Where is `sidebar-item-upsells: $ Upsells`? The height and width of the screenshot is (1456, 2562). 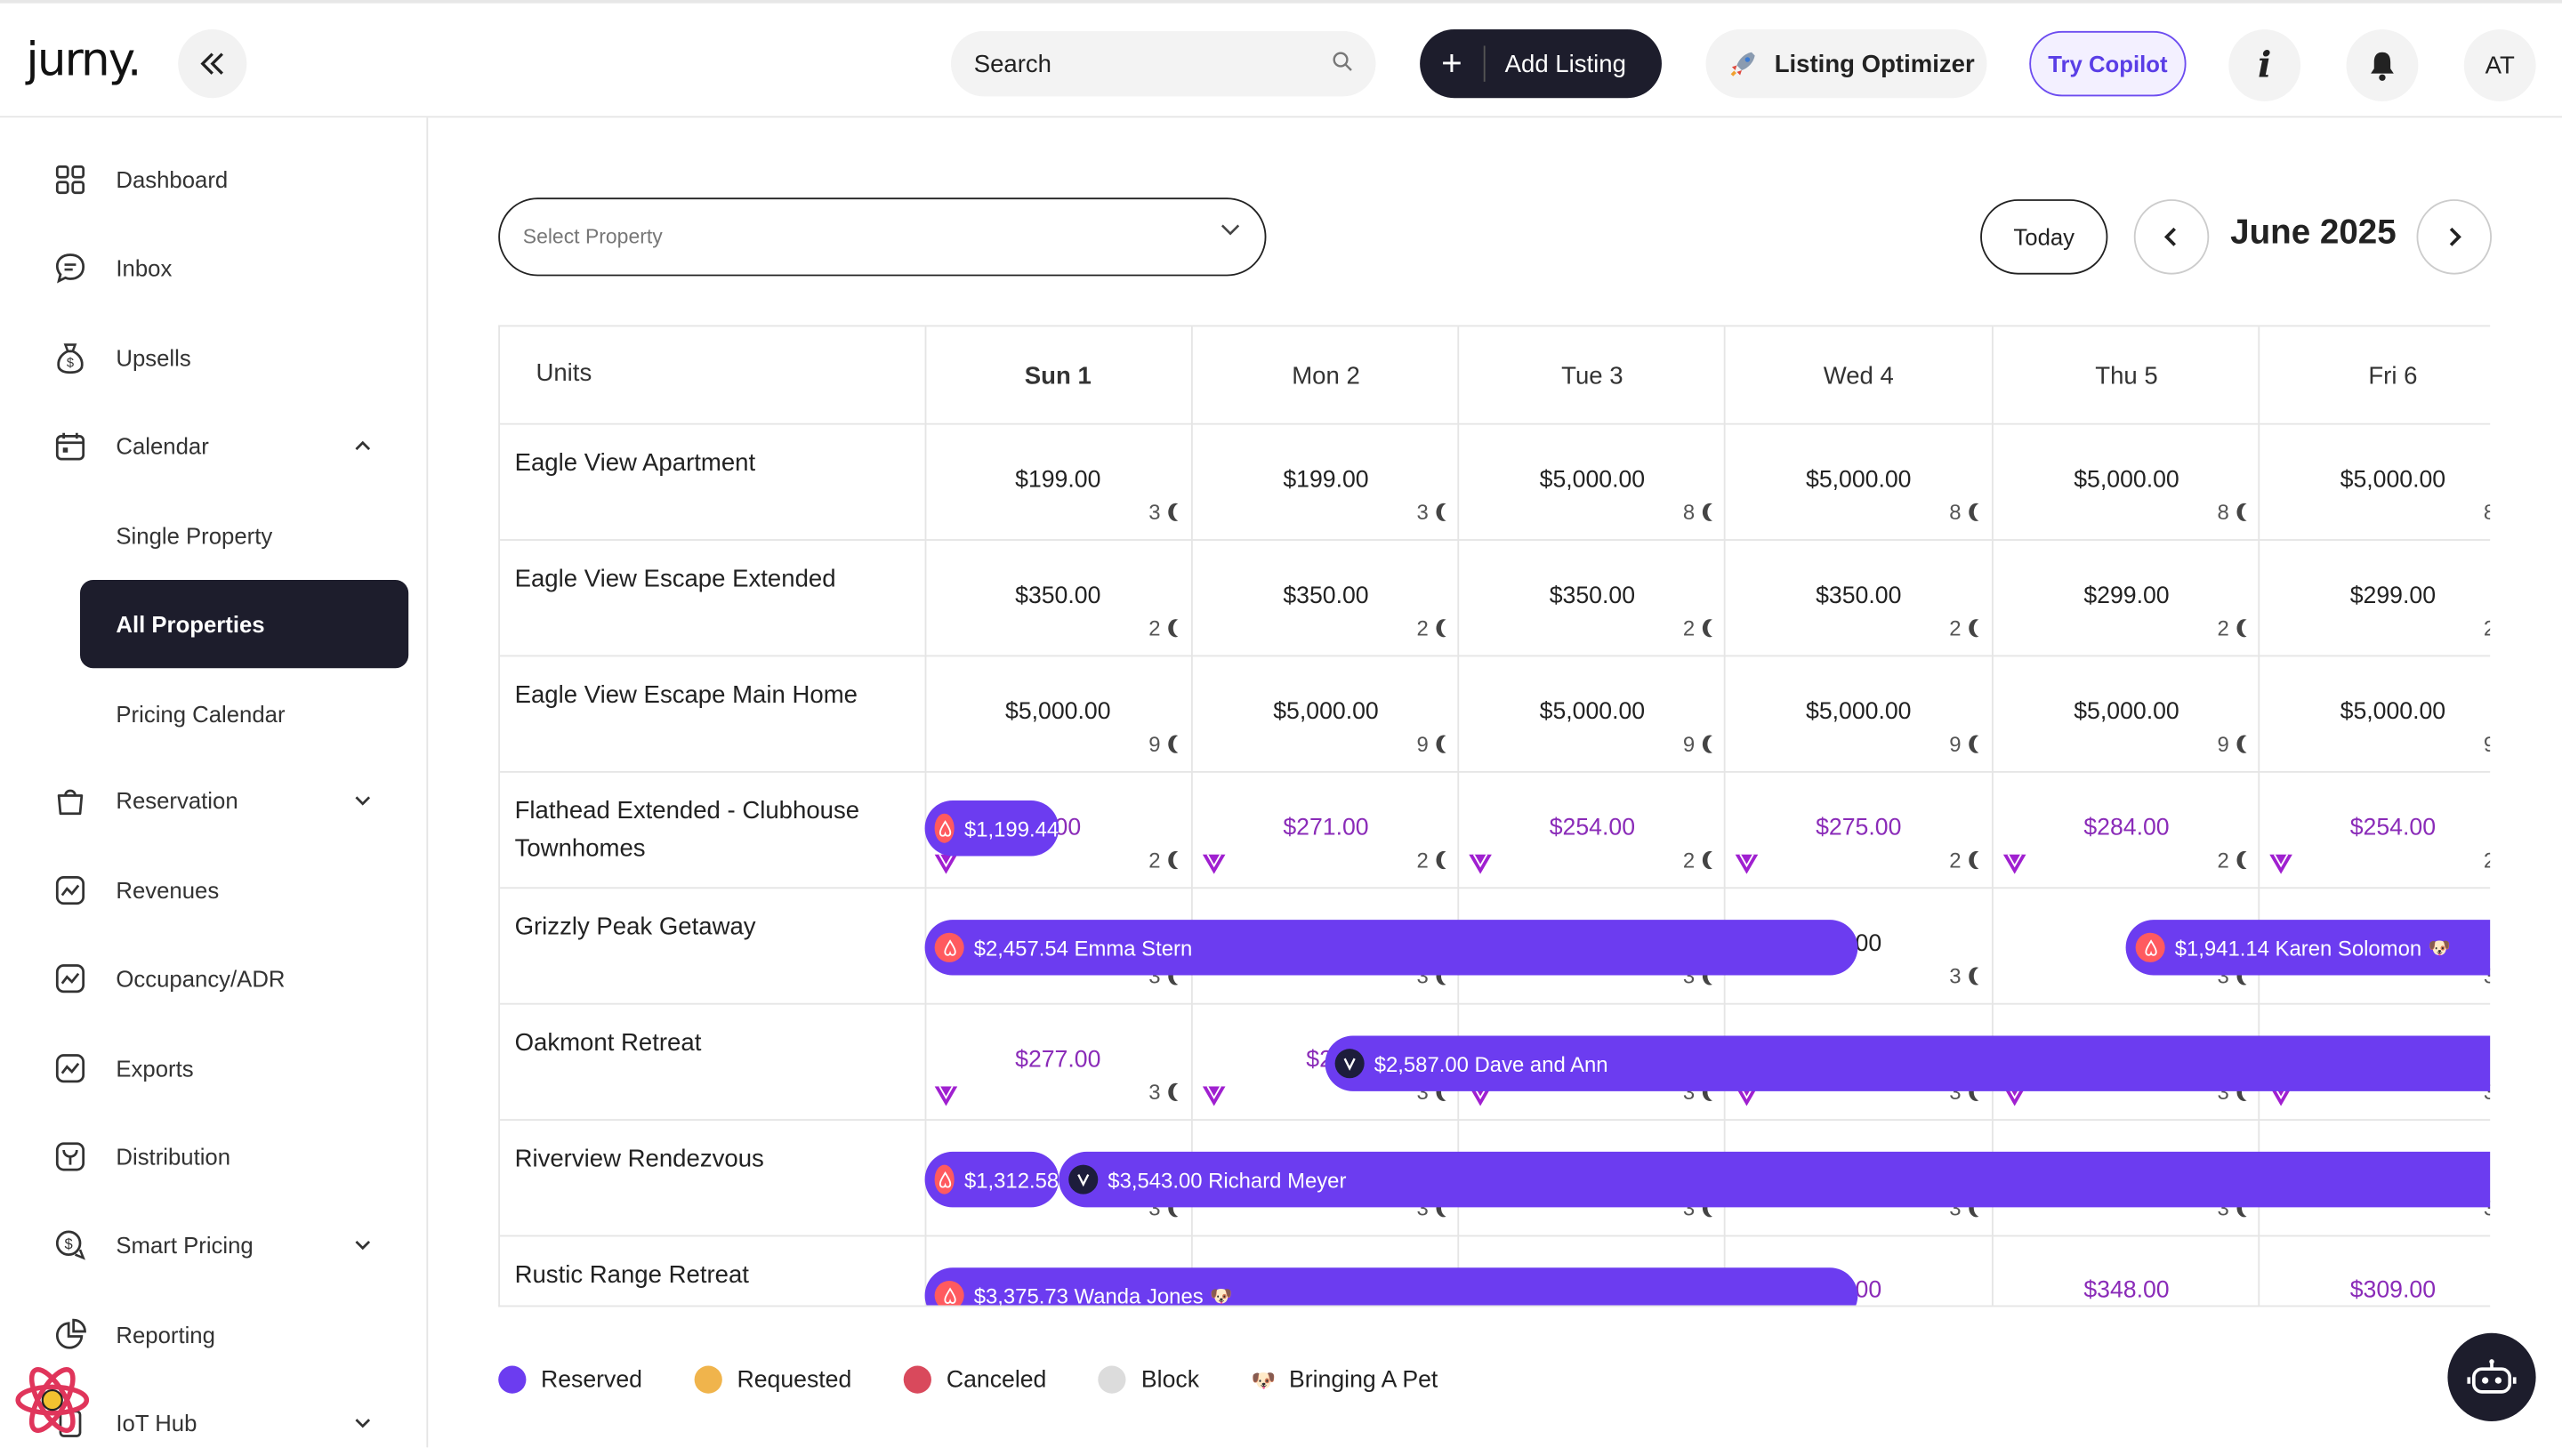 sidebar-item-upsells: $ Upsells is located at coordinates (214, 358).